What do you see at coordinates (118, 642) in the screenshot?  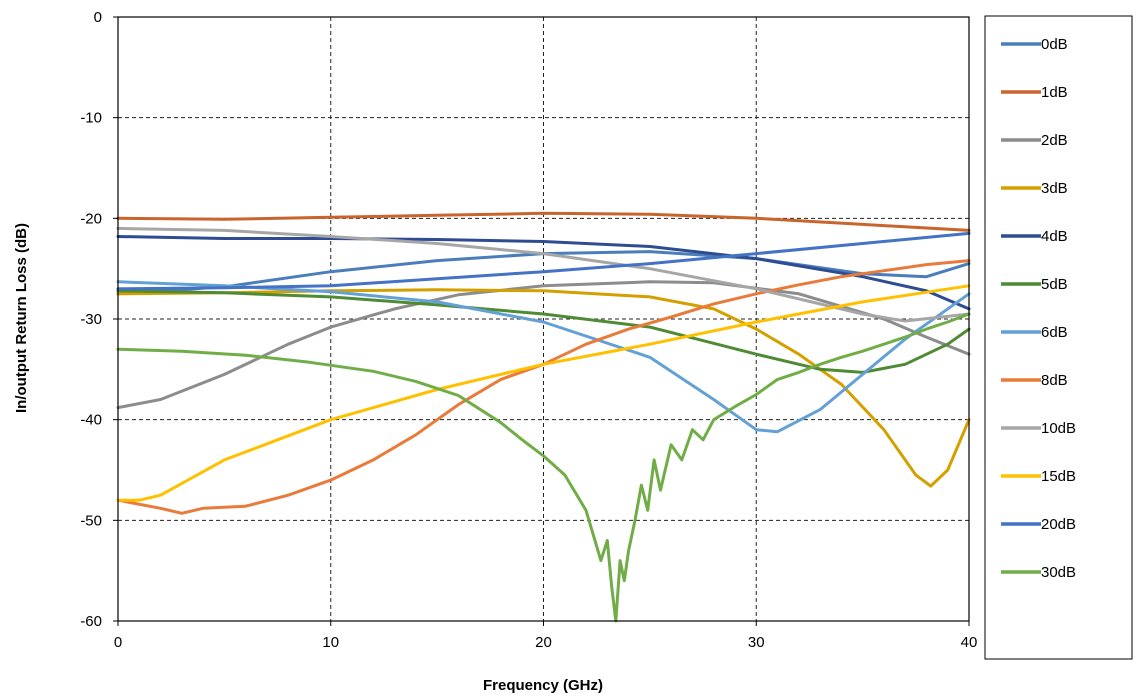 I see `x-tick-label: 0` at bounding box center [118, 642].